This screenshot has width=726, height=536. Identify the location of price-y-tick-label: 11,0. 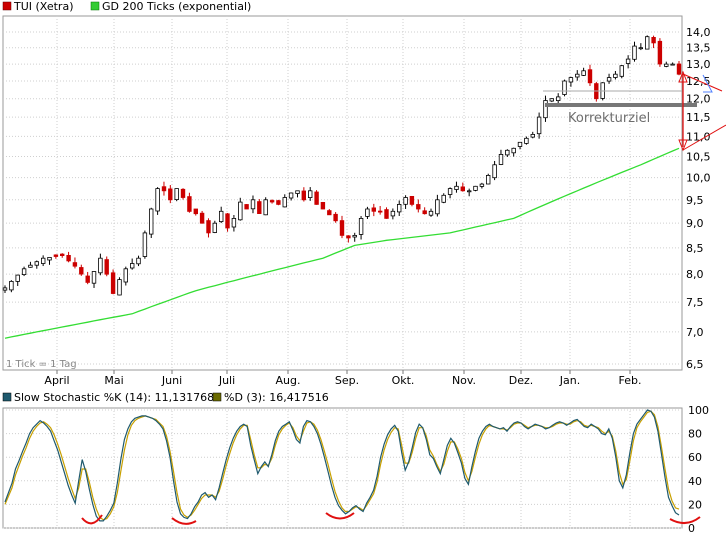
(698, 136).